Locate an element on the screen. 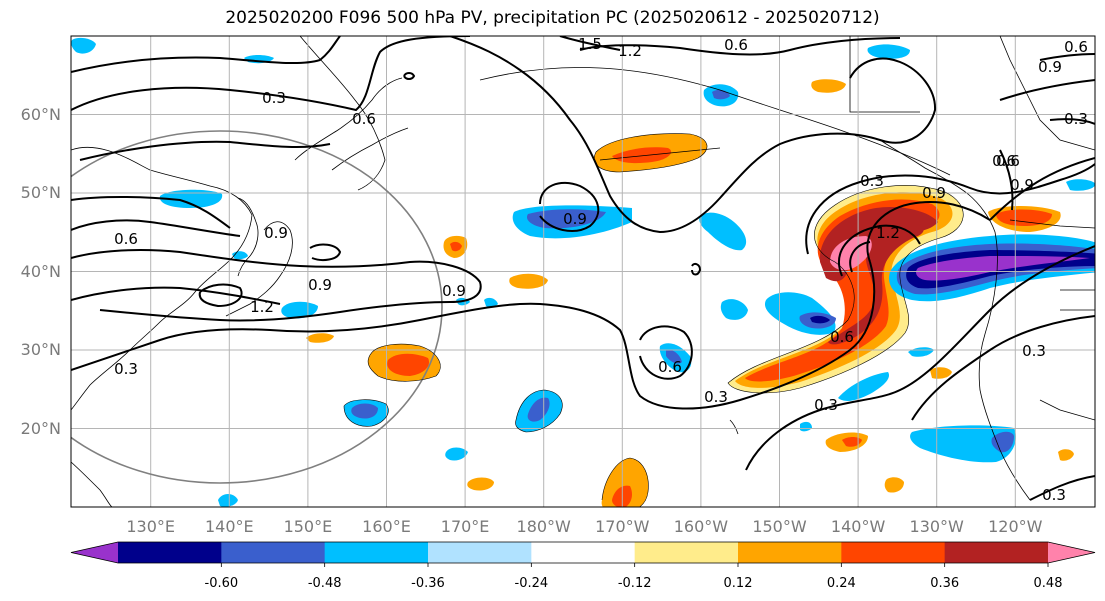 This screenshot has width=1105, height=601. lon-label: 150°W is located at coordinates (779, 526).